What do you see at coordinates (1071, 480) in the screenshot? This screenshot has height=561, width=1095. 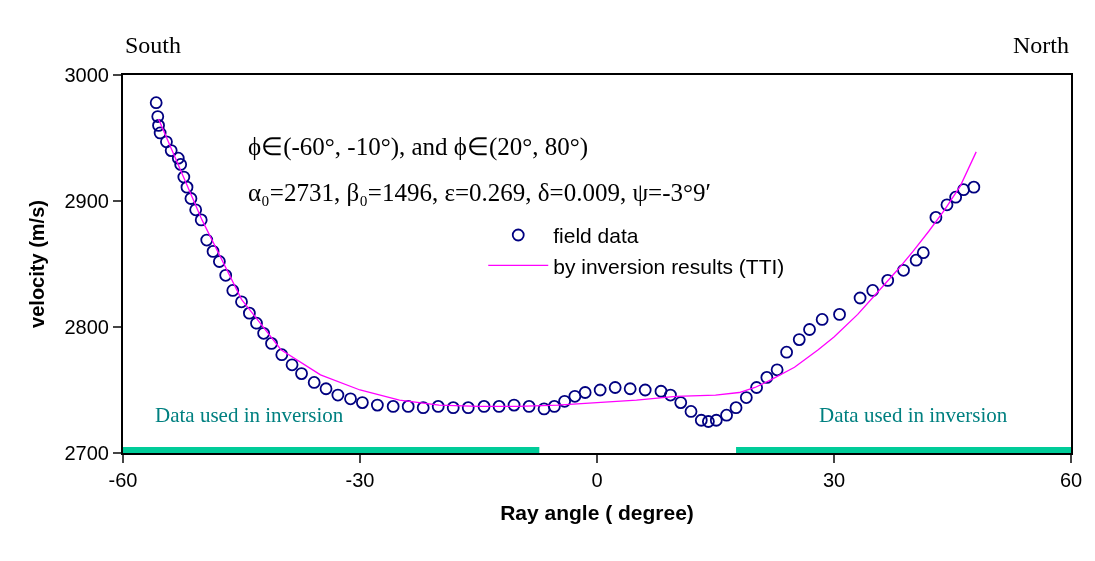 I see `x-tick-label: 60` at bounding box center [1071, 480].